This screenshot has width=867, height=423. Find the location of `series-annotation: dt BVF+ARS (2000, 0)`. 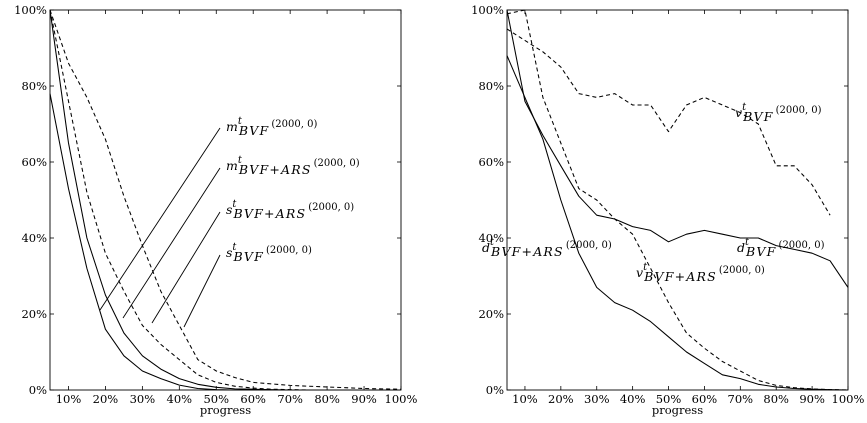

series-annotation: dt BVF+ARS (2000, 0) is located at coordinates (547, 248).